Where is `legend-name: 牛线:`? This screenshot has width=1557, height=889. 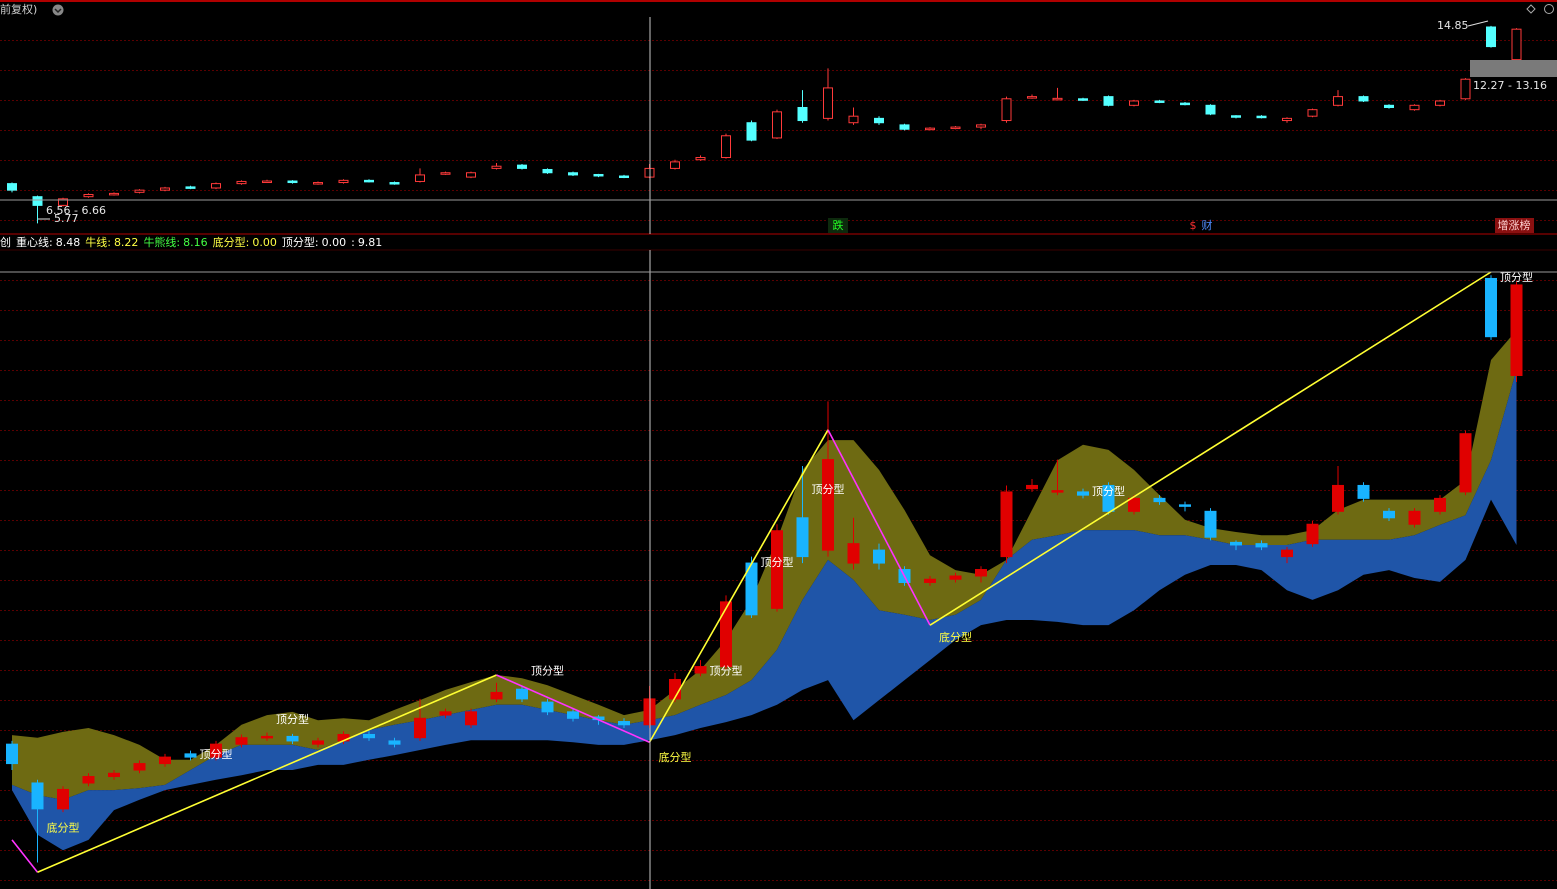
legend-name: 牛线: is located at coordinates (98, 242).